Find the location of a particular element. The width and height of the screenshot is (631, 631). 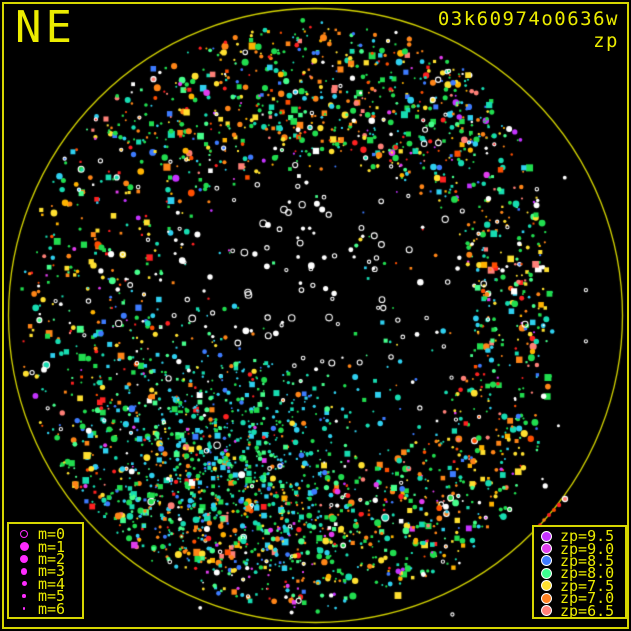

magnitude-legend: m=0 m=1 m=2 m=3 m=4 m=5 m=6 is located at coordinates (45, 570).